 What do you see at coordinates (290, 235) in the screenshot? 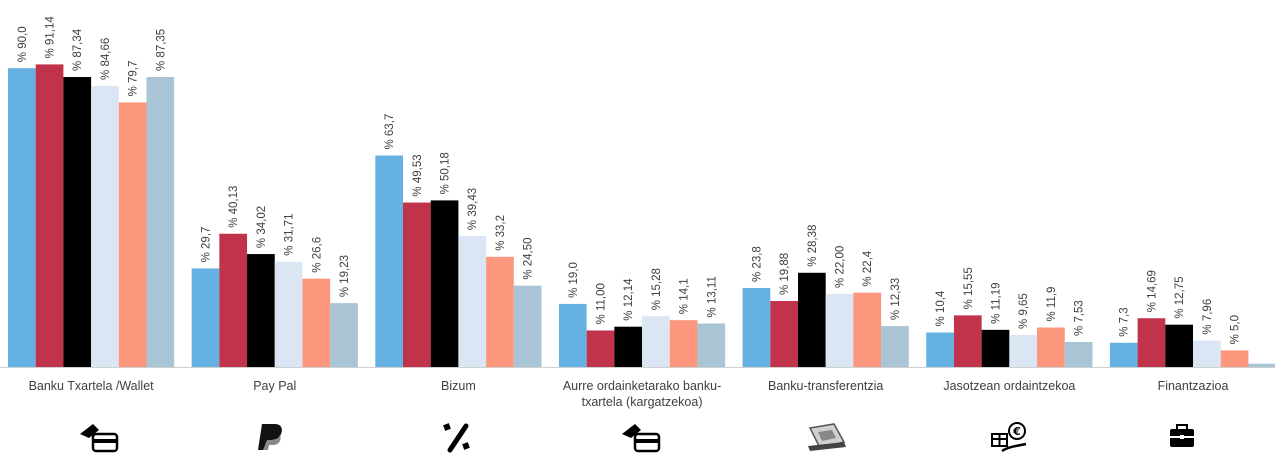
I see `data-label: % 31,71` at bounding box center [290, 235].